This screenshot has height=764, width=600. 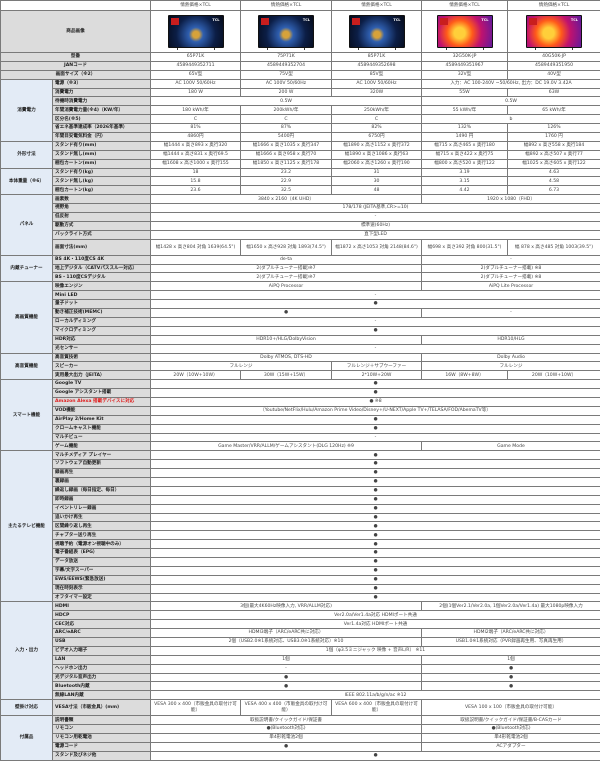 What do you see at coordinates (101, 190) in the screenshot?
I see `spec-label: 梱包カートン(kg)` at bounding box center [101, 190].